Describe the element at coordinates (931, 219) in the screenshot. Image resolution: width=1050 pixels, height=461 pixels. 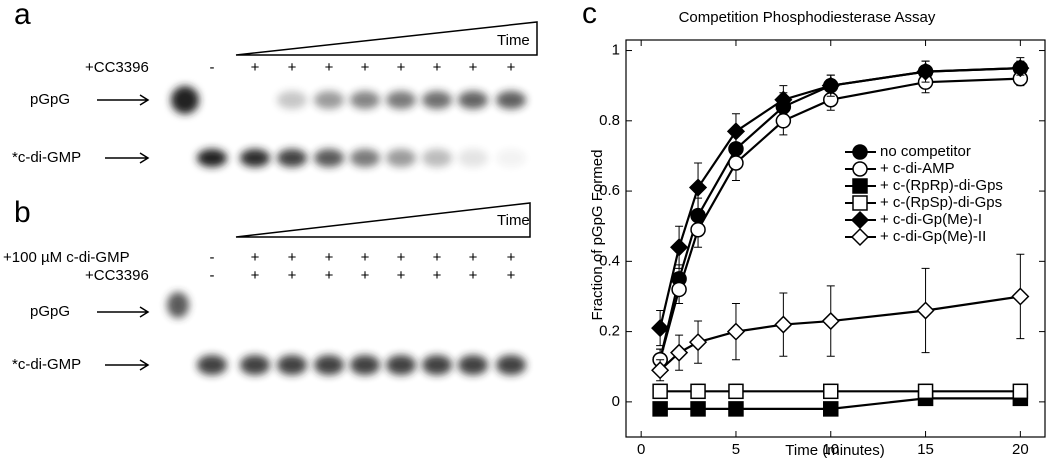
I see `legend-label: + c-di-Gp(Me)-I` at that location.